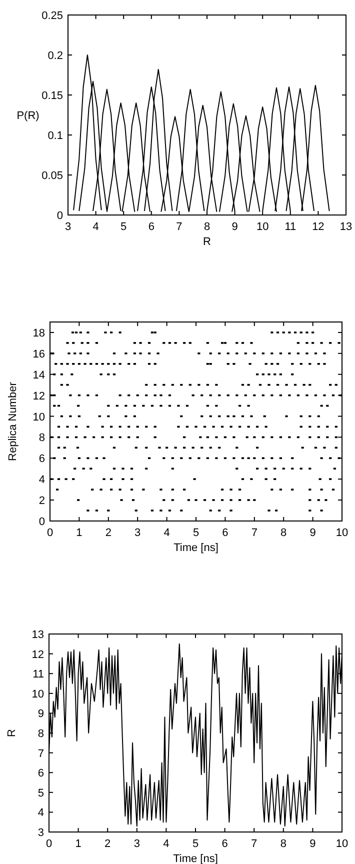  What do you see at coordinates (52, 16) in the screenshot?
I see `y-tick-label: 0.25` at bounding box center [52, 16].